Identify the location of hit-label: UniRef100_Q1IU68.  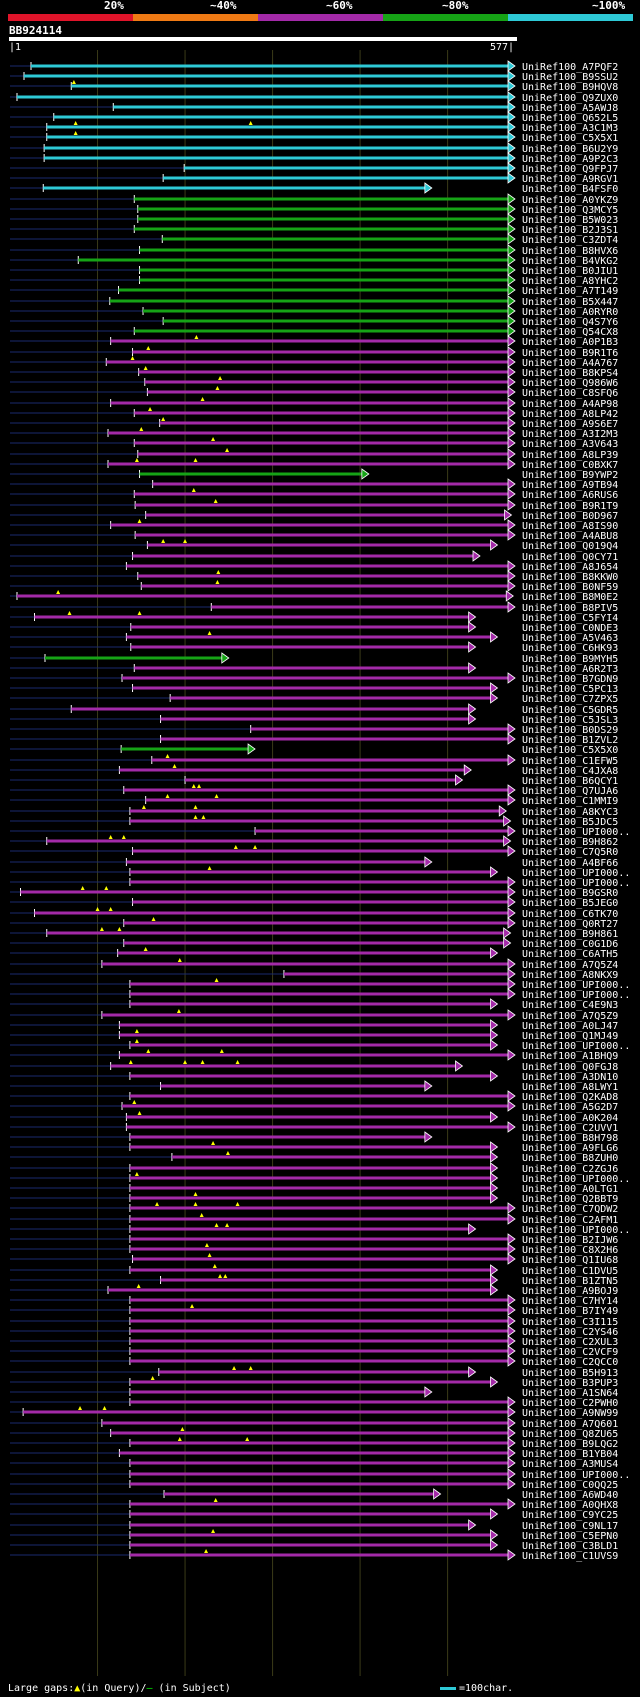
(570, 1260).